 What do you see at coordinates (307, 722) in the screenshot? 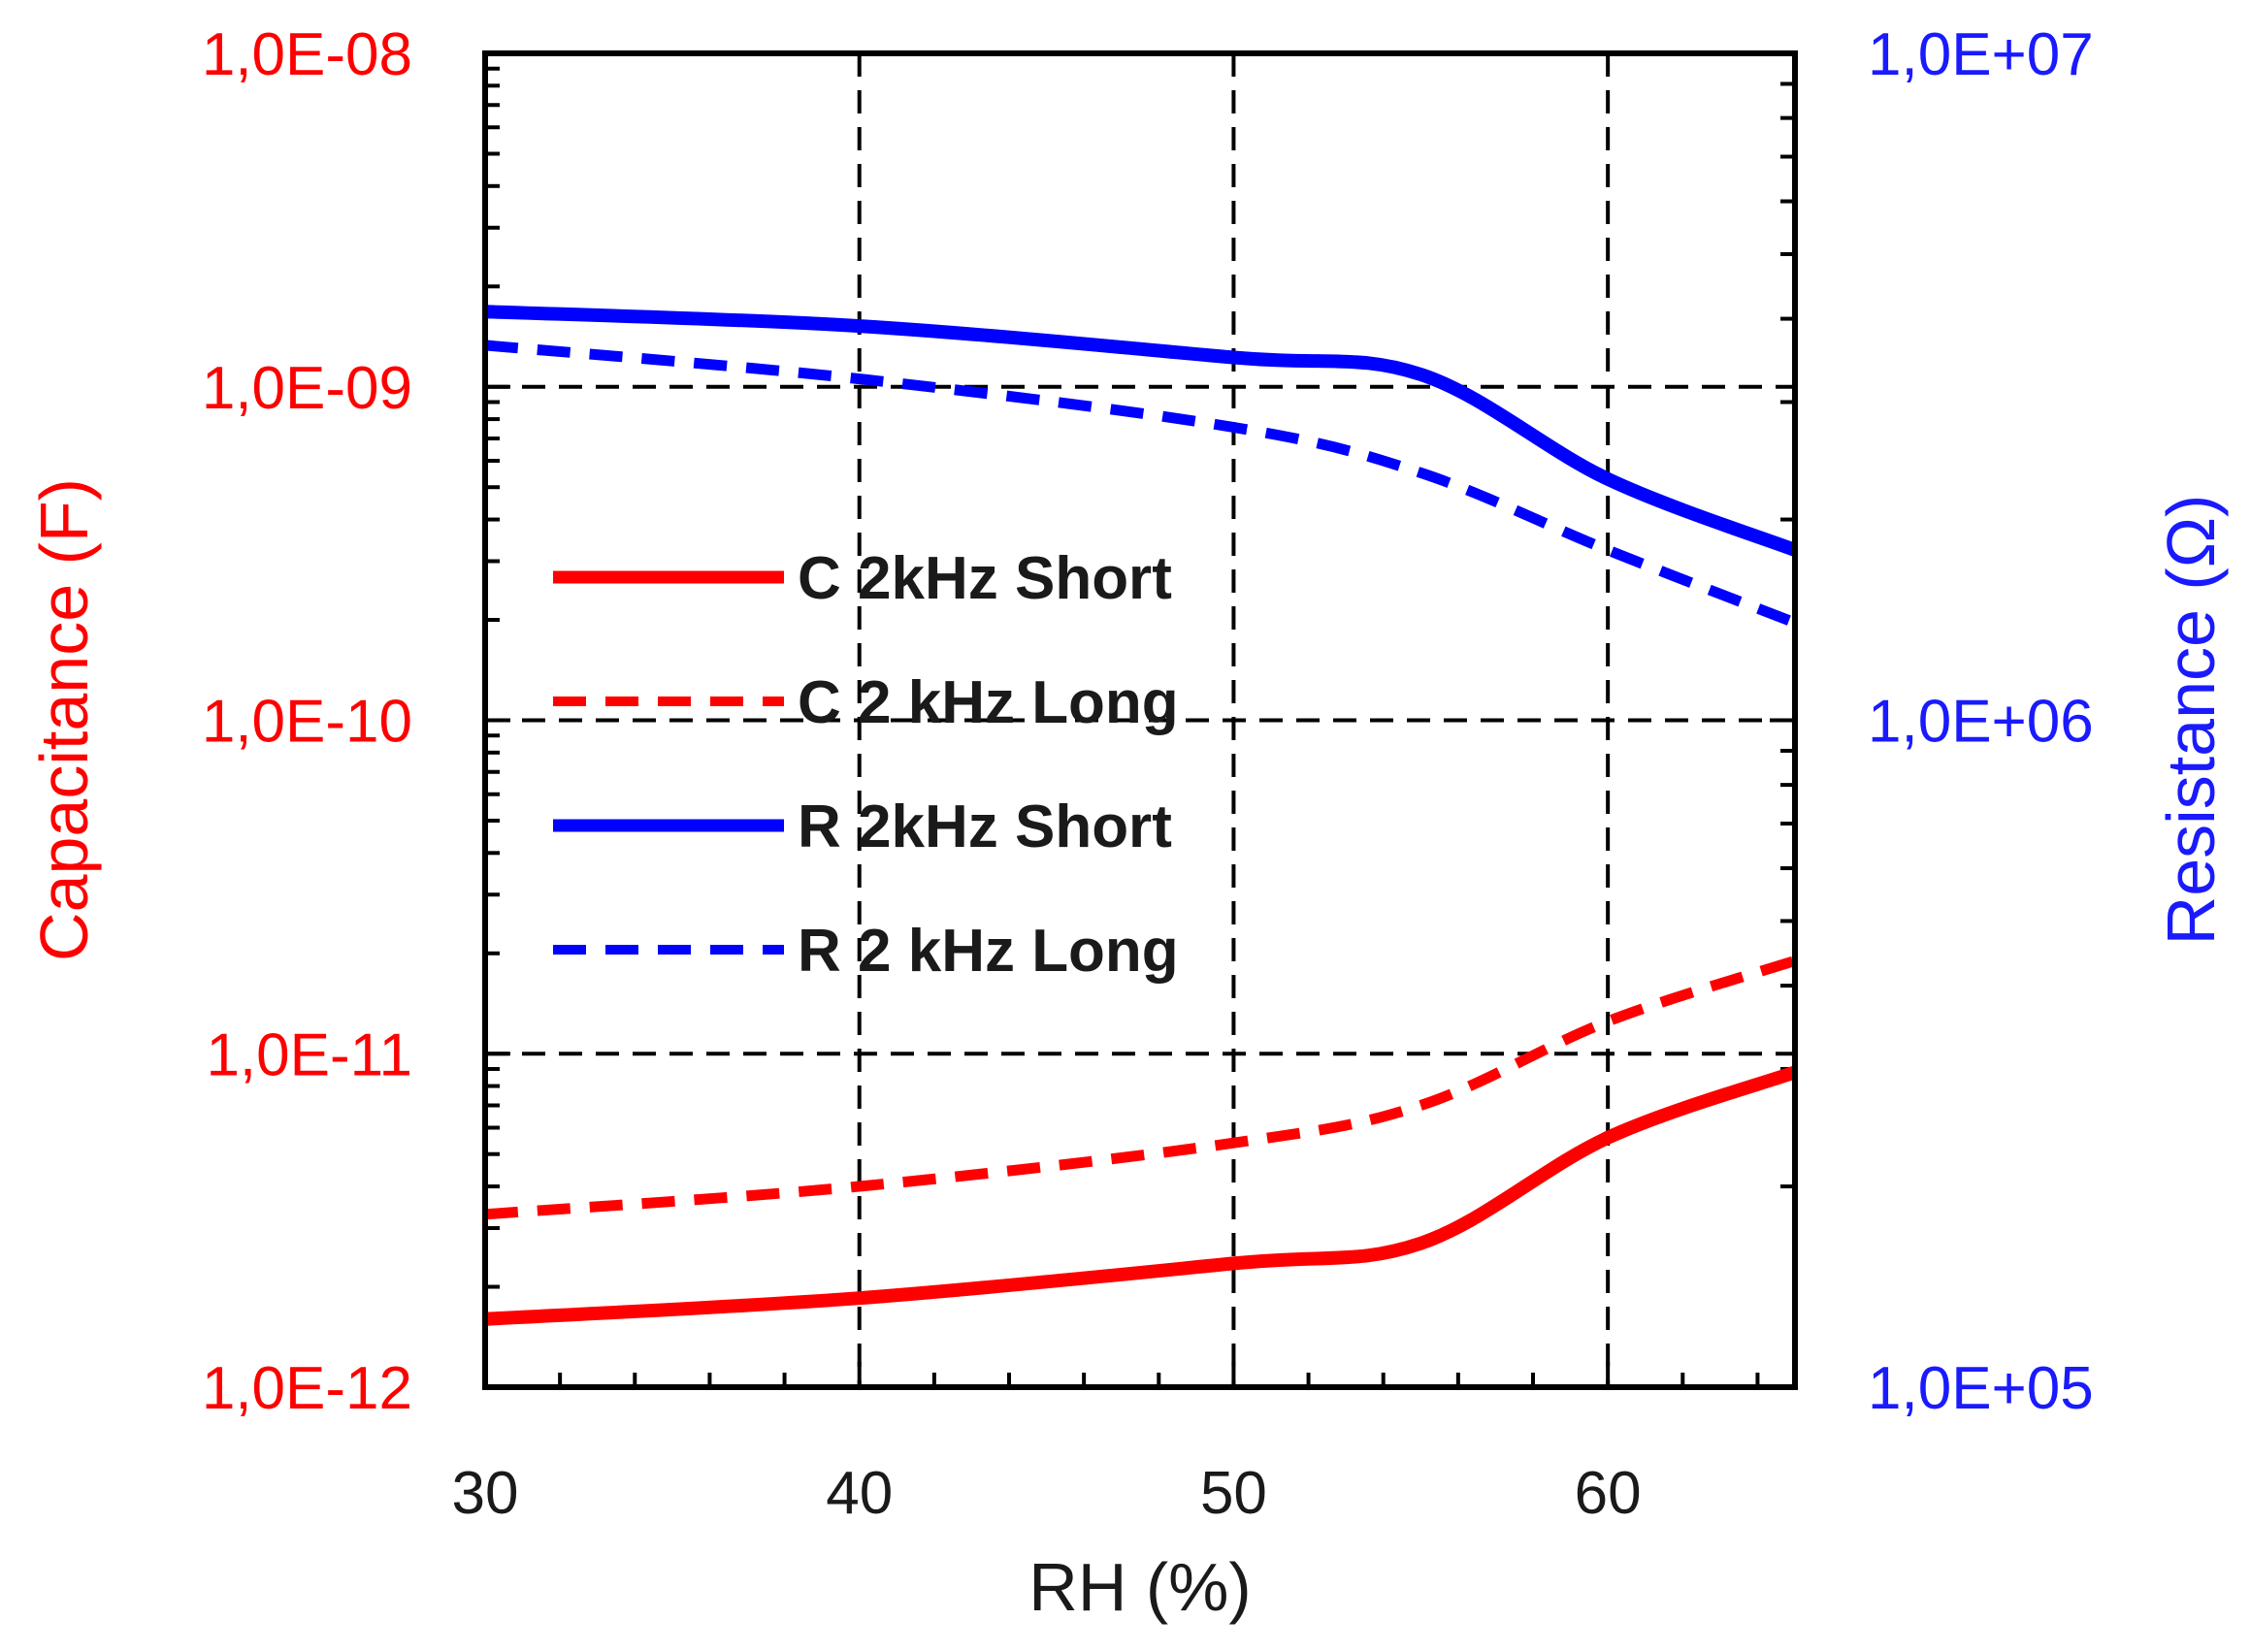
I see `y-left-tick-label: 1,0E-10` at bounding box center [307, 722].